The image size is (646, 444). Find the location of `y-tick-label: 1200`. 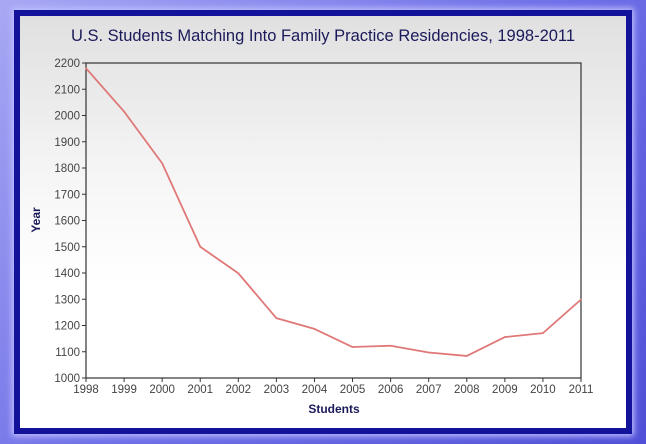

y-tick-label: 1200 is located at coordinates (67, 327).